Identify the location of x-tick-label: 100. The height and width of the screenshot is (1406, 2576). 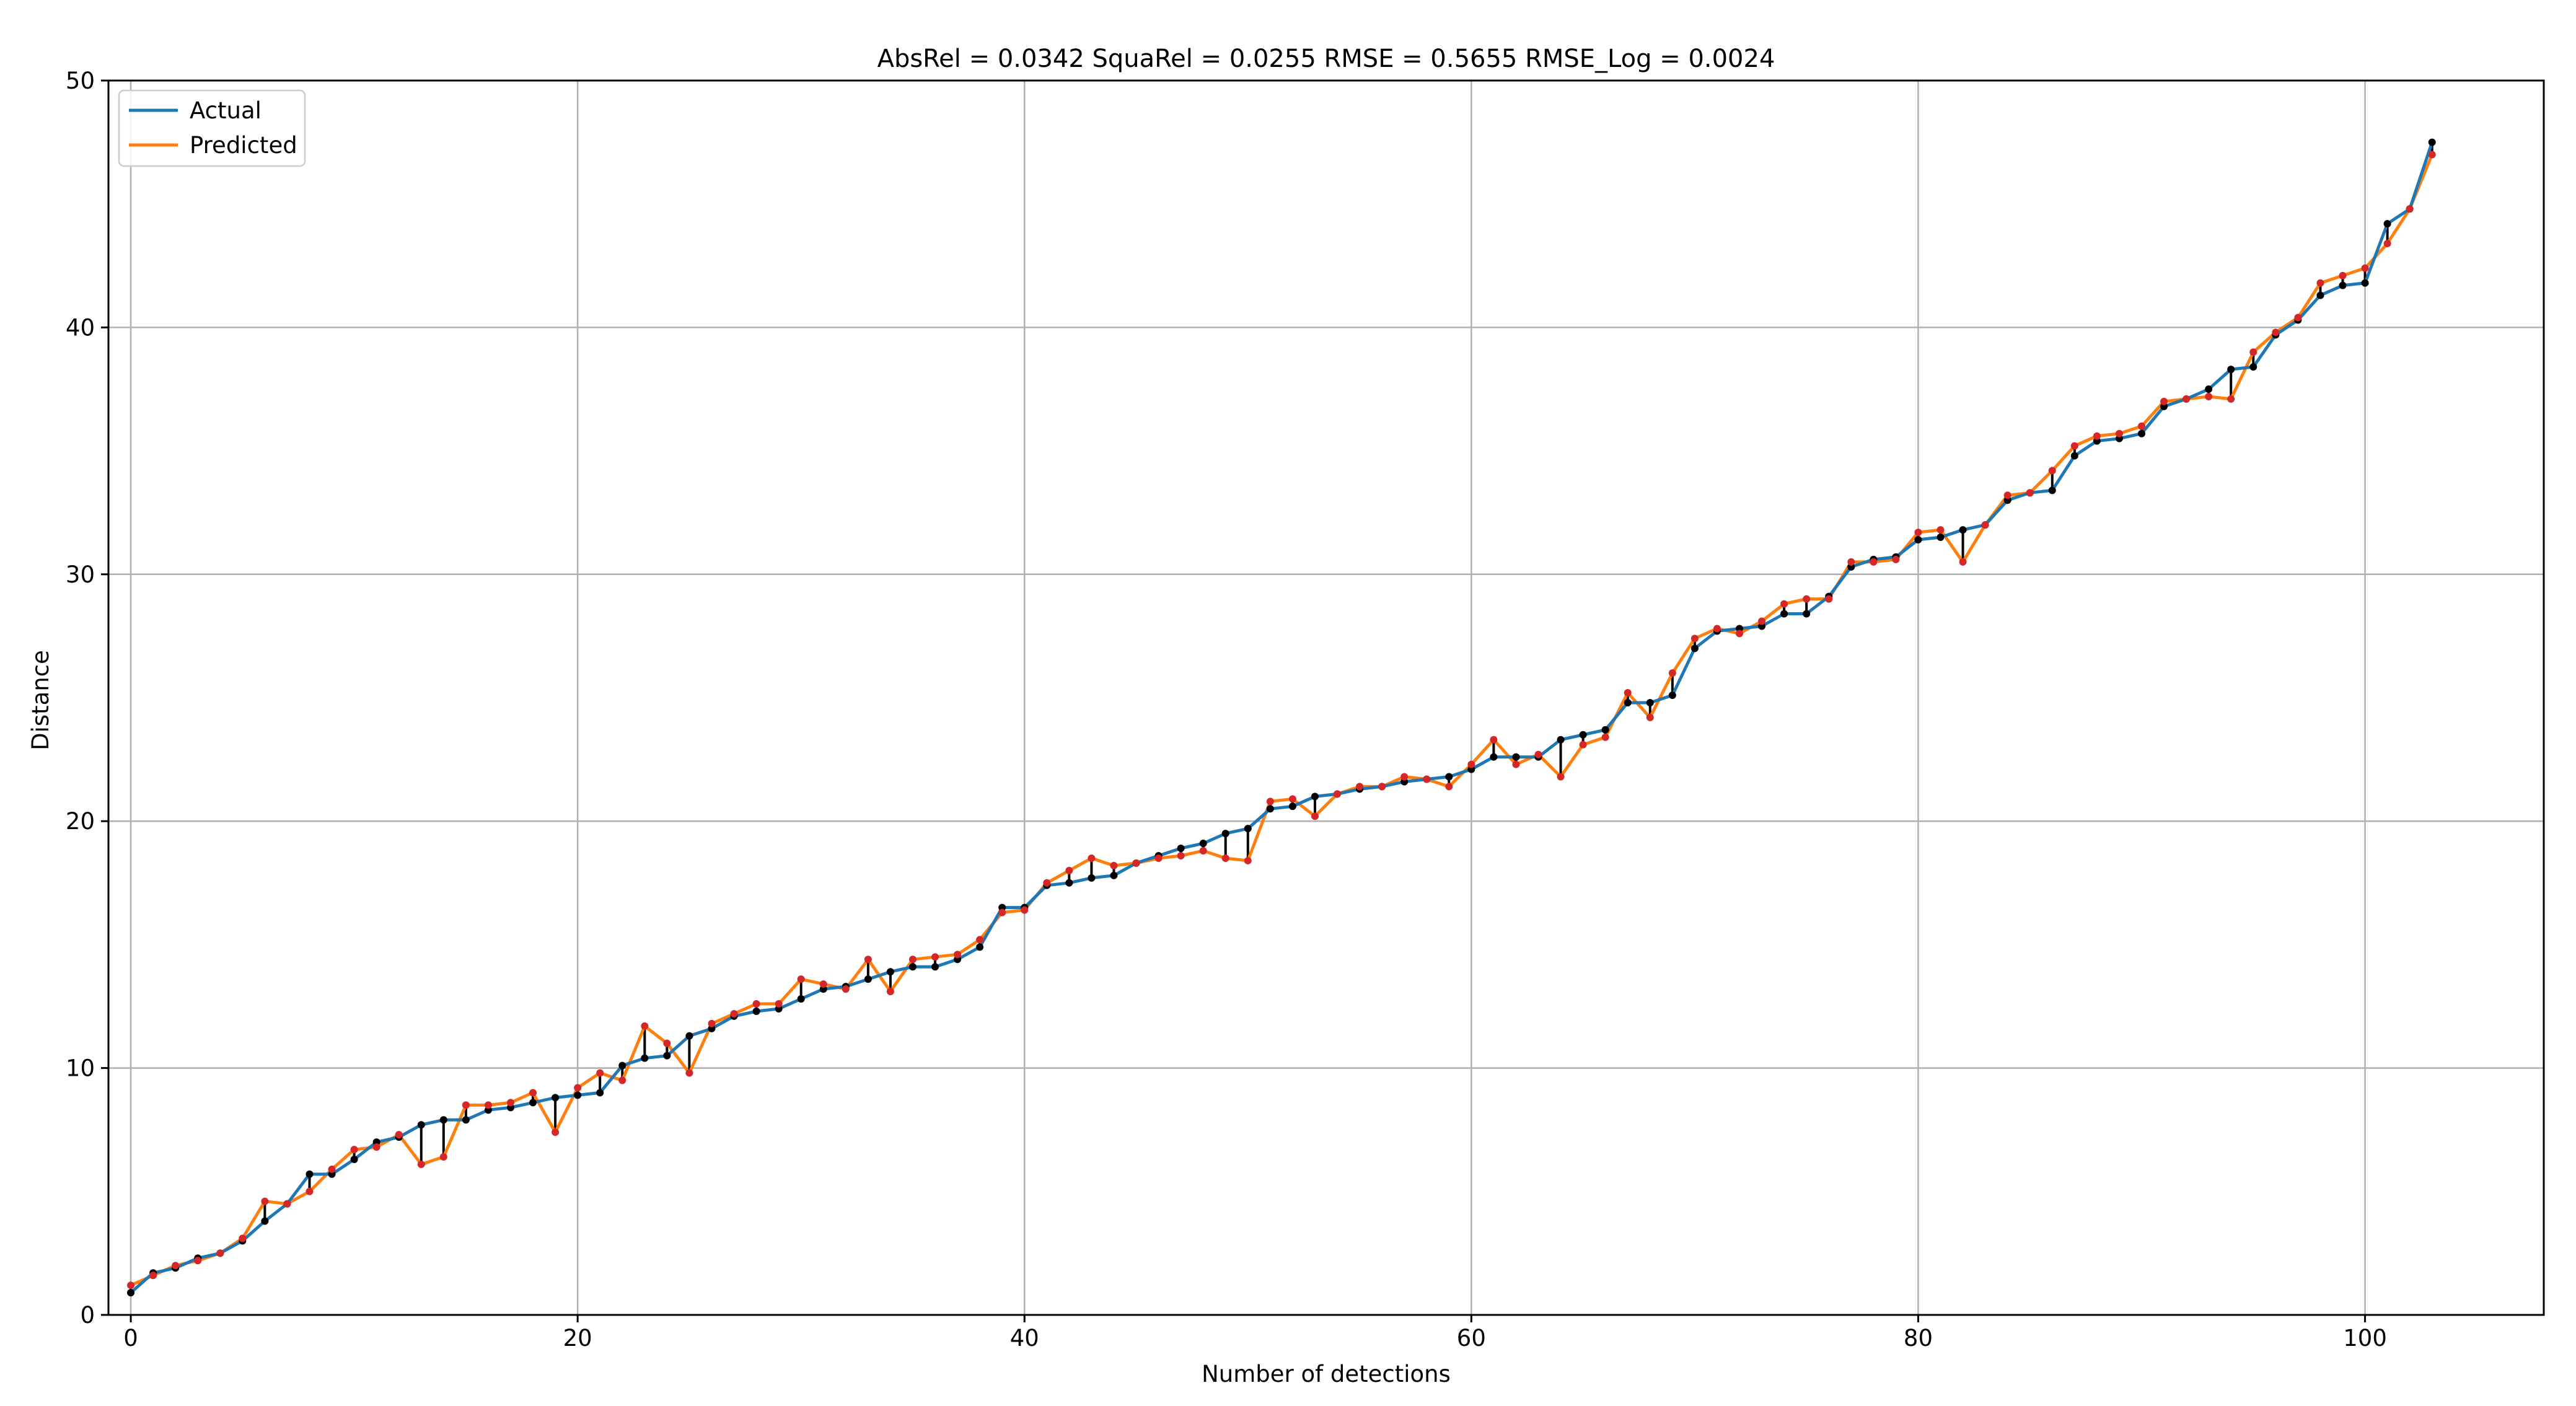
(2365, 1338).